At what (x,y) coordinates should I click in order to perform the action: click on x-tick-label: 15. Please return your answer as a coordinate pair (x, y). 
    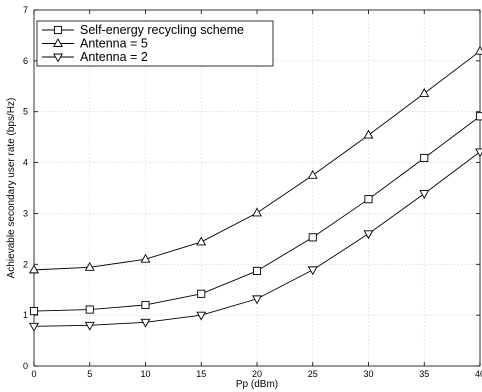
    Looking at the image, I should click on (201, 374).